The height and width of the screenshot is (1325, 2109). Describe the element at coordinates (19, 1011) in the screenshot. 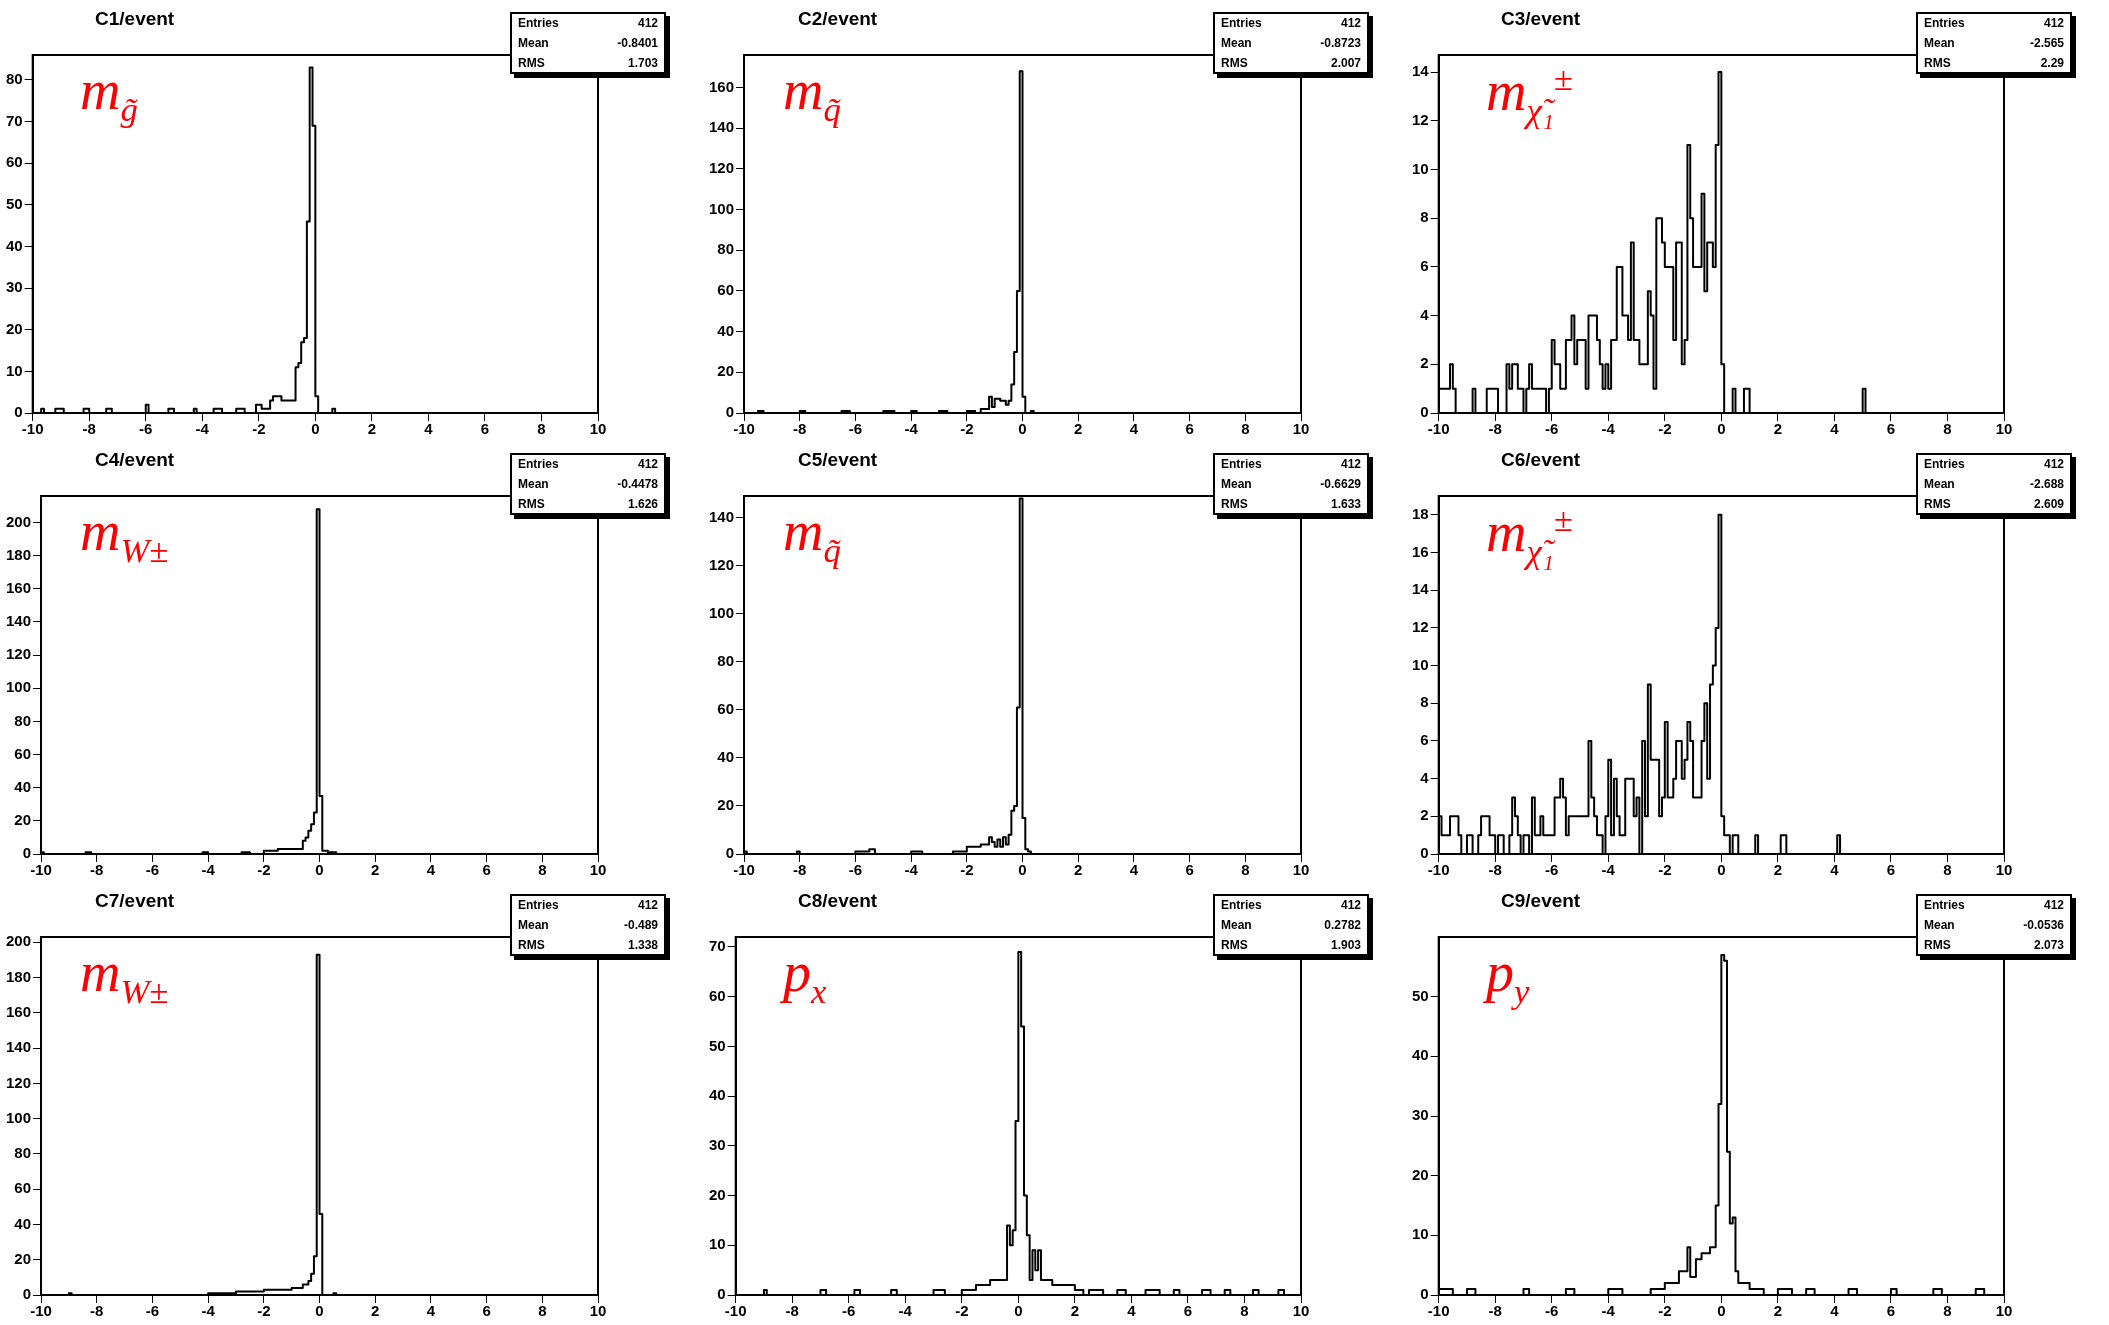

I see `y-tick-label: 160` at that location.